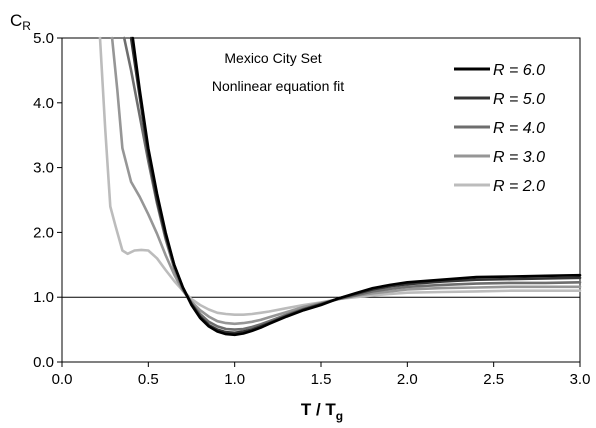 The width and height of the screenshot is (596, 428). What do you see at coordinates (43, 38) in the screenshot?
I see `y-tick-label: 5.0` at bounding box center [43, 38].